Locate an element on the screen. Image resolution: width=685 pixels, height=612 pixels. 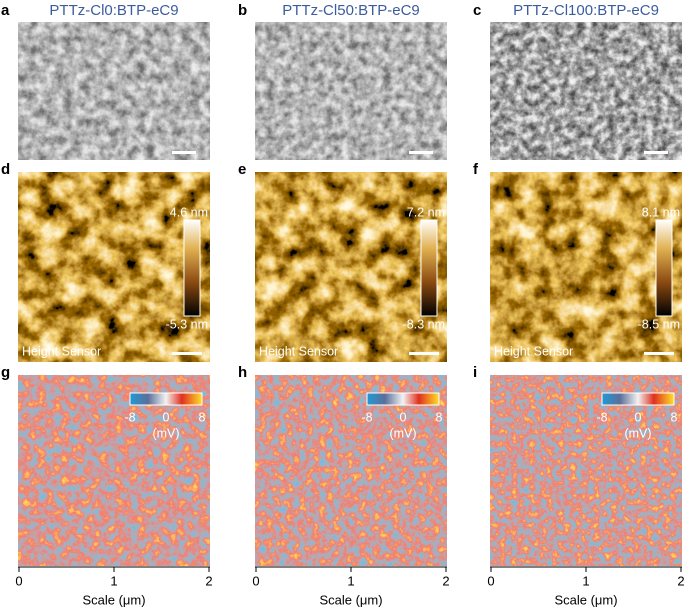
panel-letter: b is located at coordinates (242, 10).